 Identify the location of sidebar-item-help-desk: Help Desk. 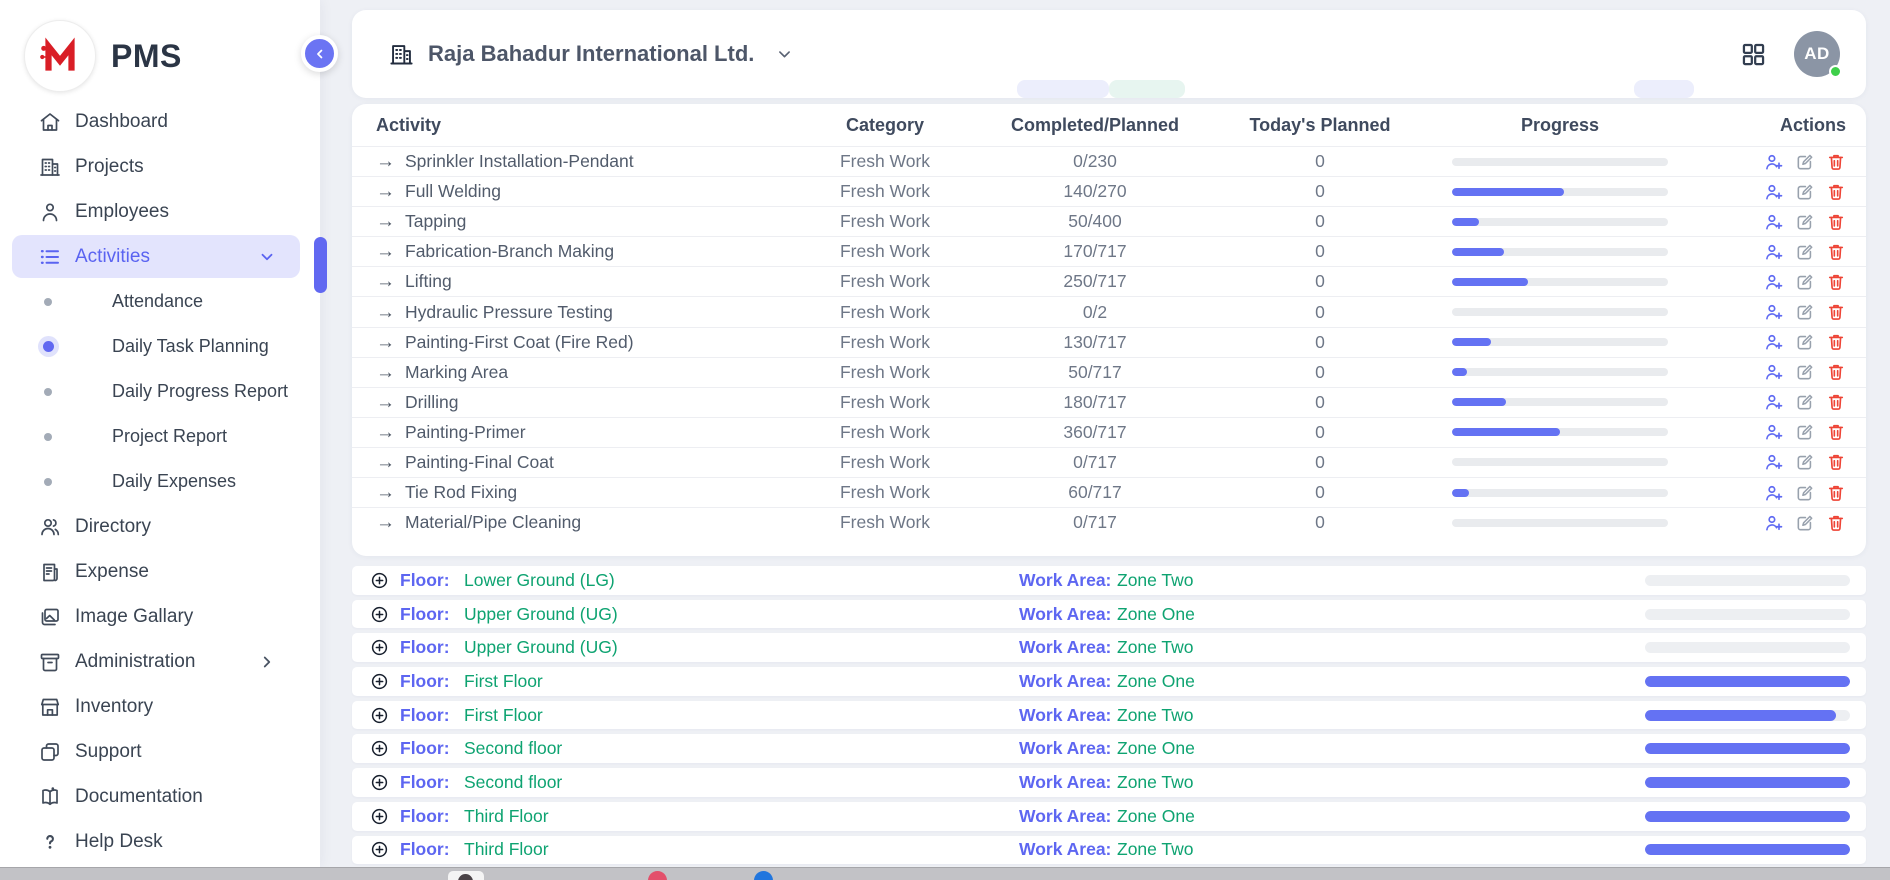
(160, 841).